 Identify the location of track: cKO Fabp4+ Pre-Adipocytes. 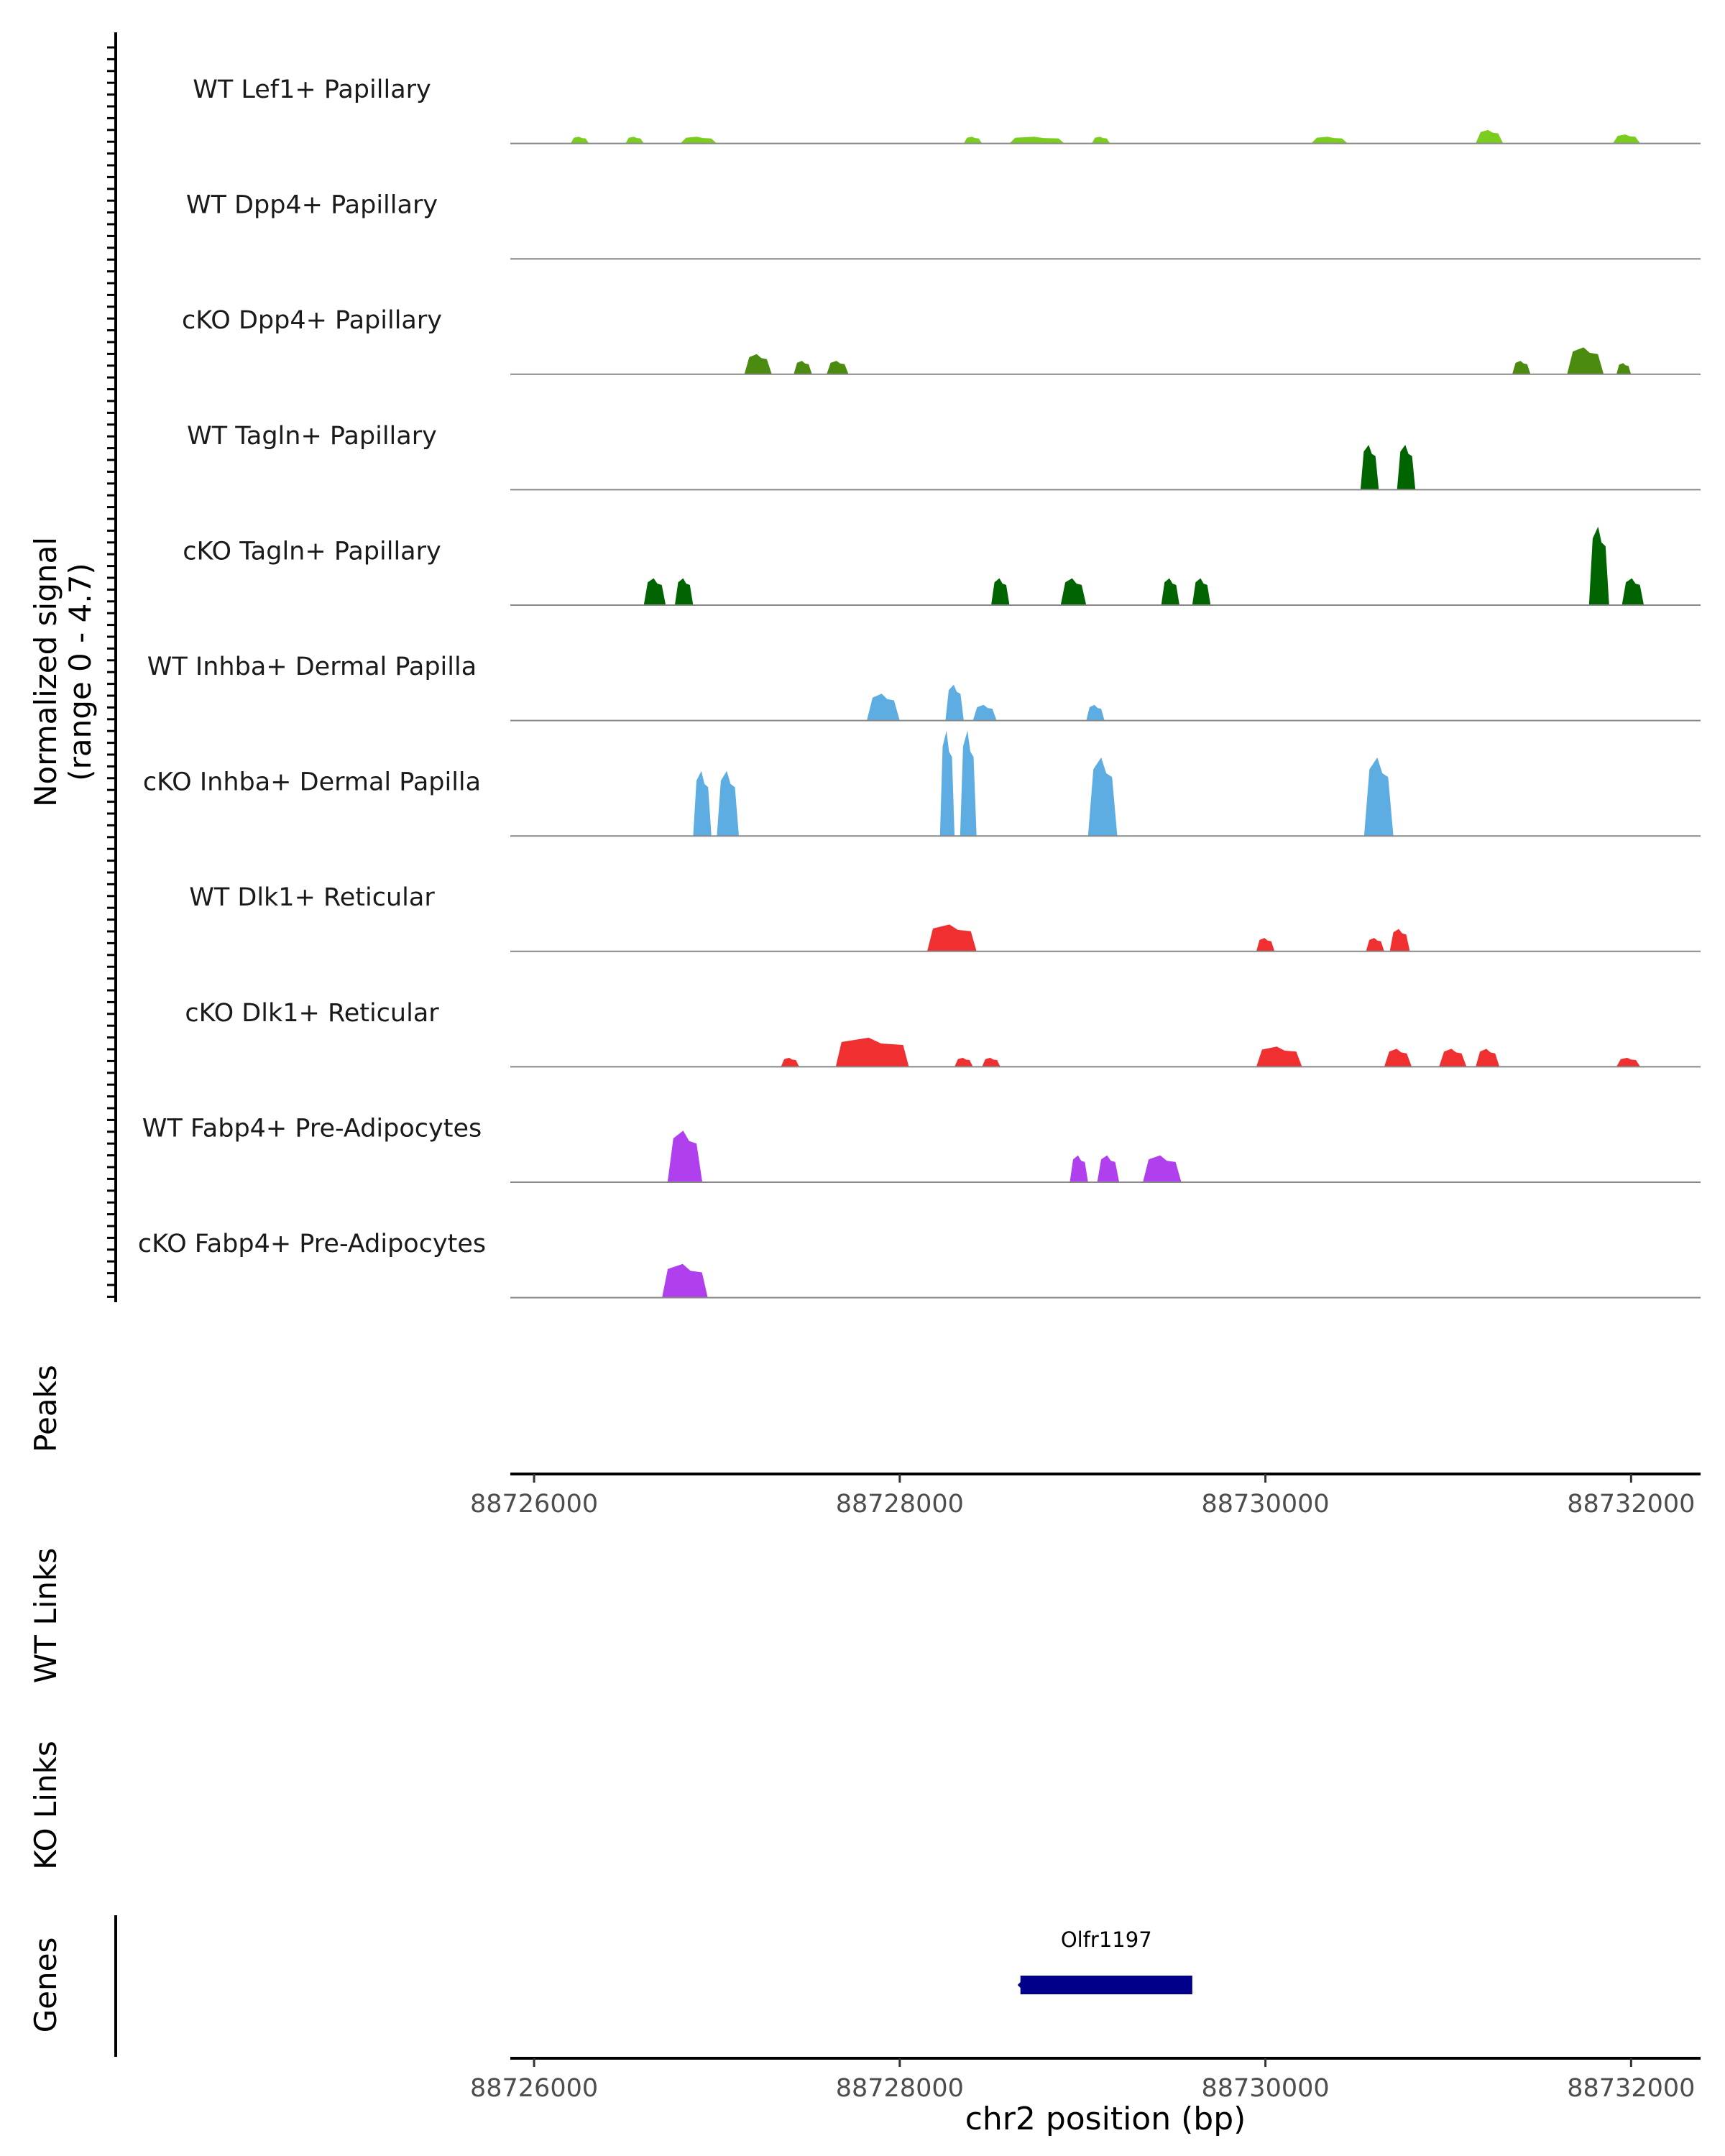
(919, 1264).